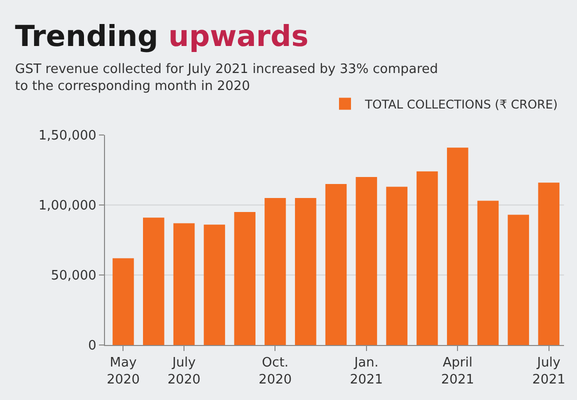 The image size is (577, 400). Describe the element at coordinates (92, 346) in the screenshot. I see `y-tick-label: 0` at that location.